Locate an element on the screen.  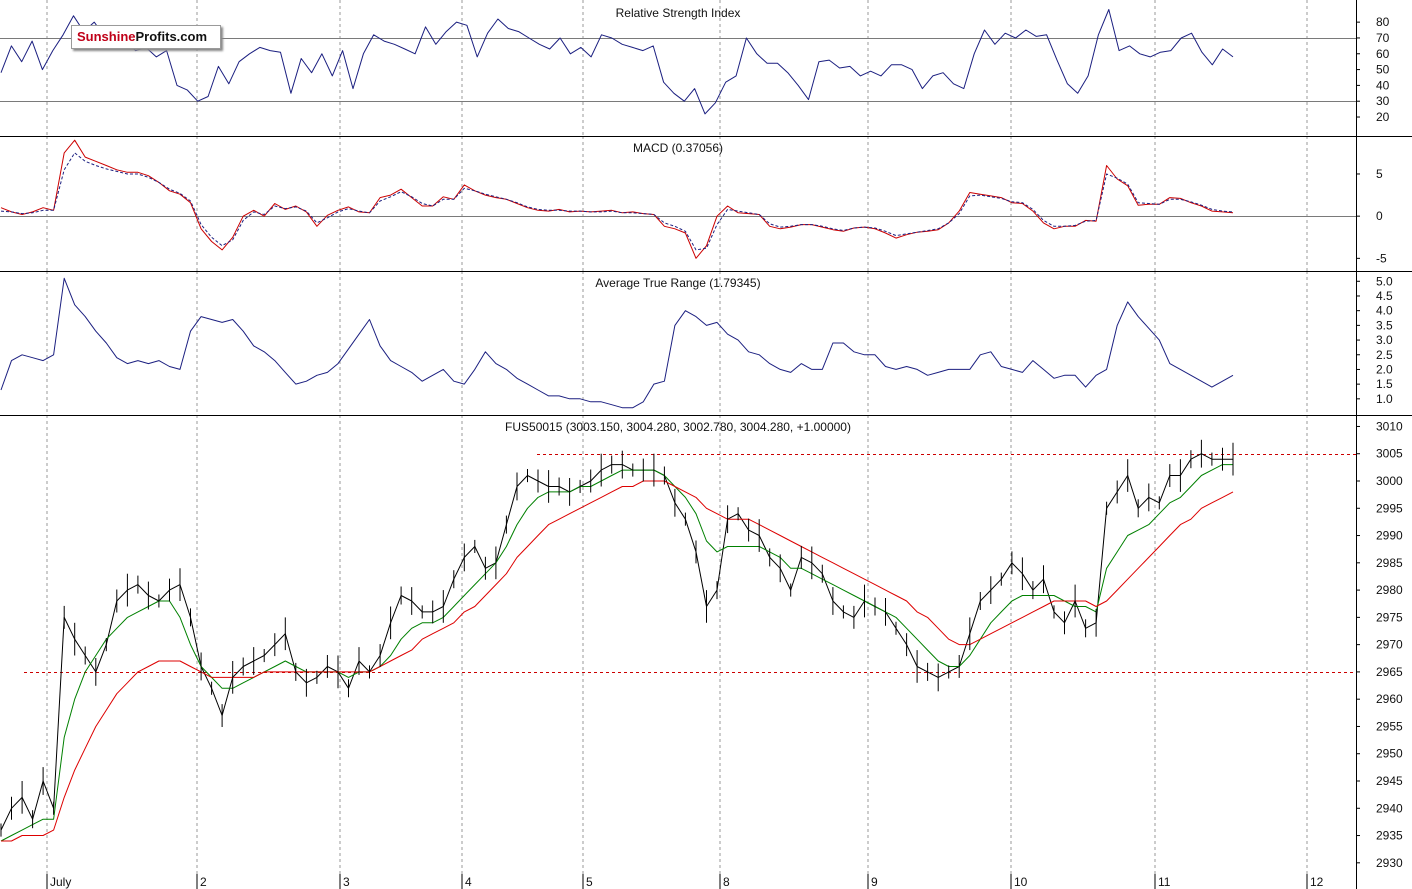
rsi-y-tick-label-6: 20 is located at coordinates (1383, 117).